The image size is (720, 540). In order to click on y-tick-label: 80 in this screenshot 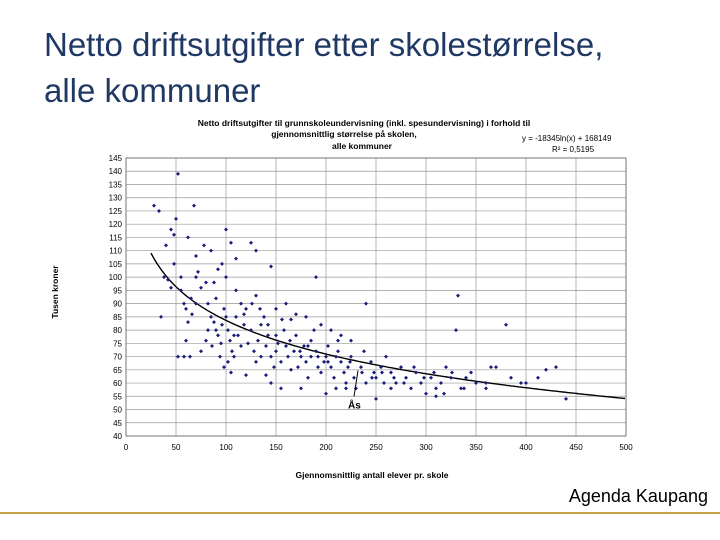, I will do `click(117, 330)`.